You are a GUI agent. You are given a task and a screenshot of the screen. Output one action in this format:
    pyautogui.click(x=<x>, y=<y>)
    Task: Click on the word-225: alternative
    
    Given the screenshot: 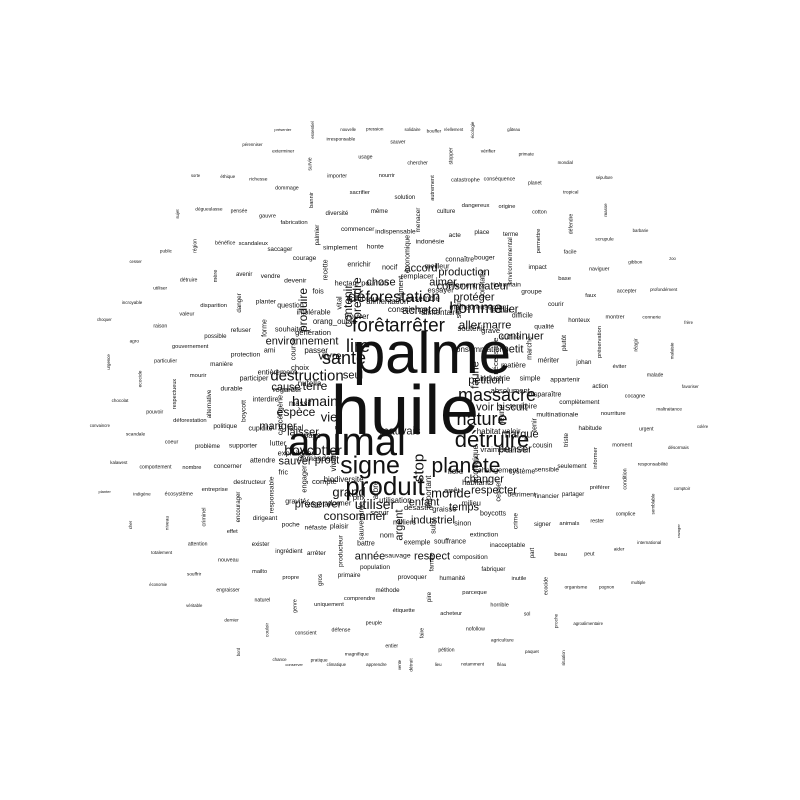 What is the action you would take?
    pyautogui.click(x=209, y=404)
    